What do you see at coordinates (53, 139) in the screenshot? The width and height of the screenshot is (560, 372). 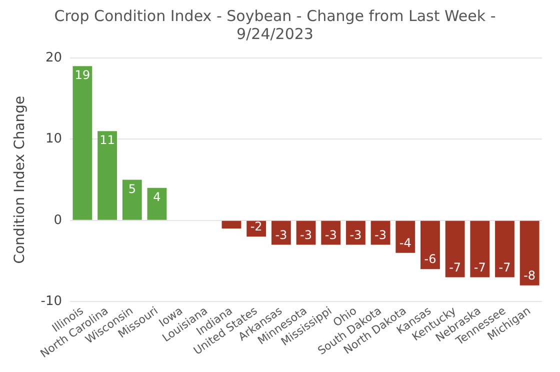 I see `y-tick-label: 10` at bounding box center [53, 139].